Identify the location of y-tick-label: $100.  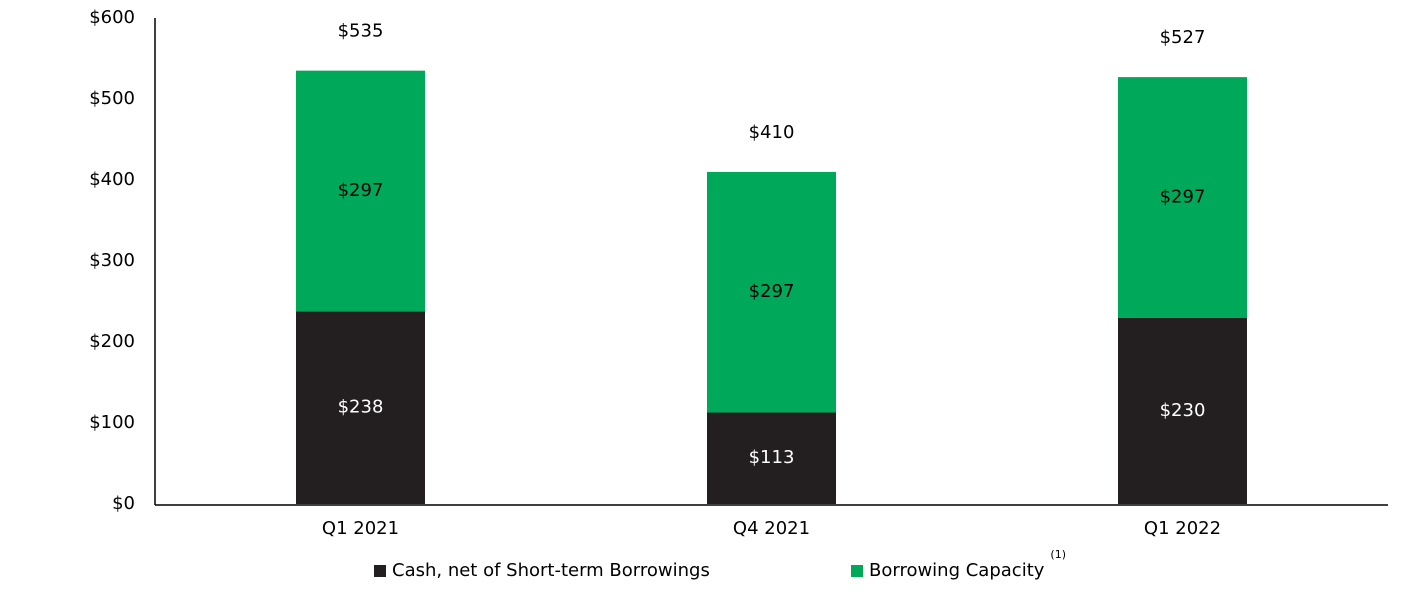
(112, 422).